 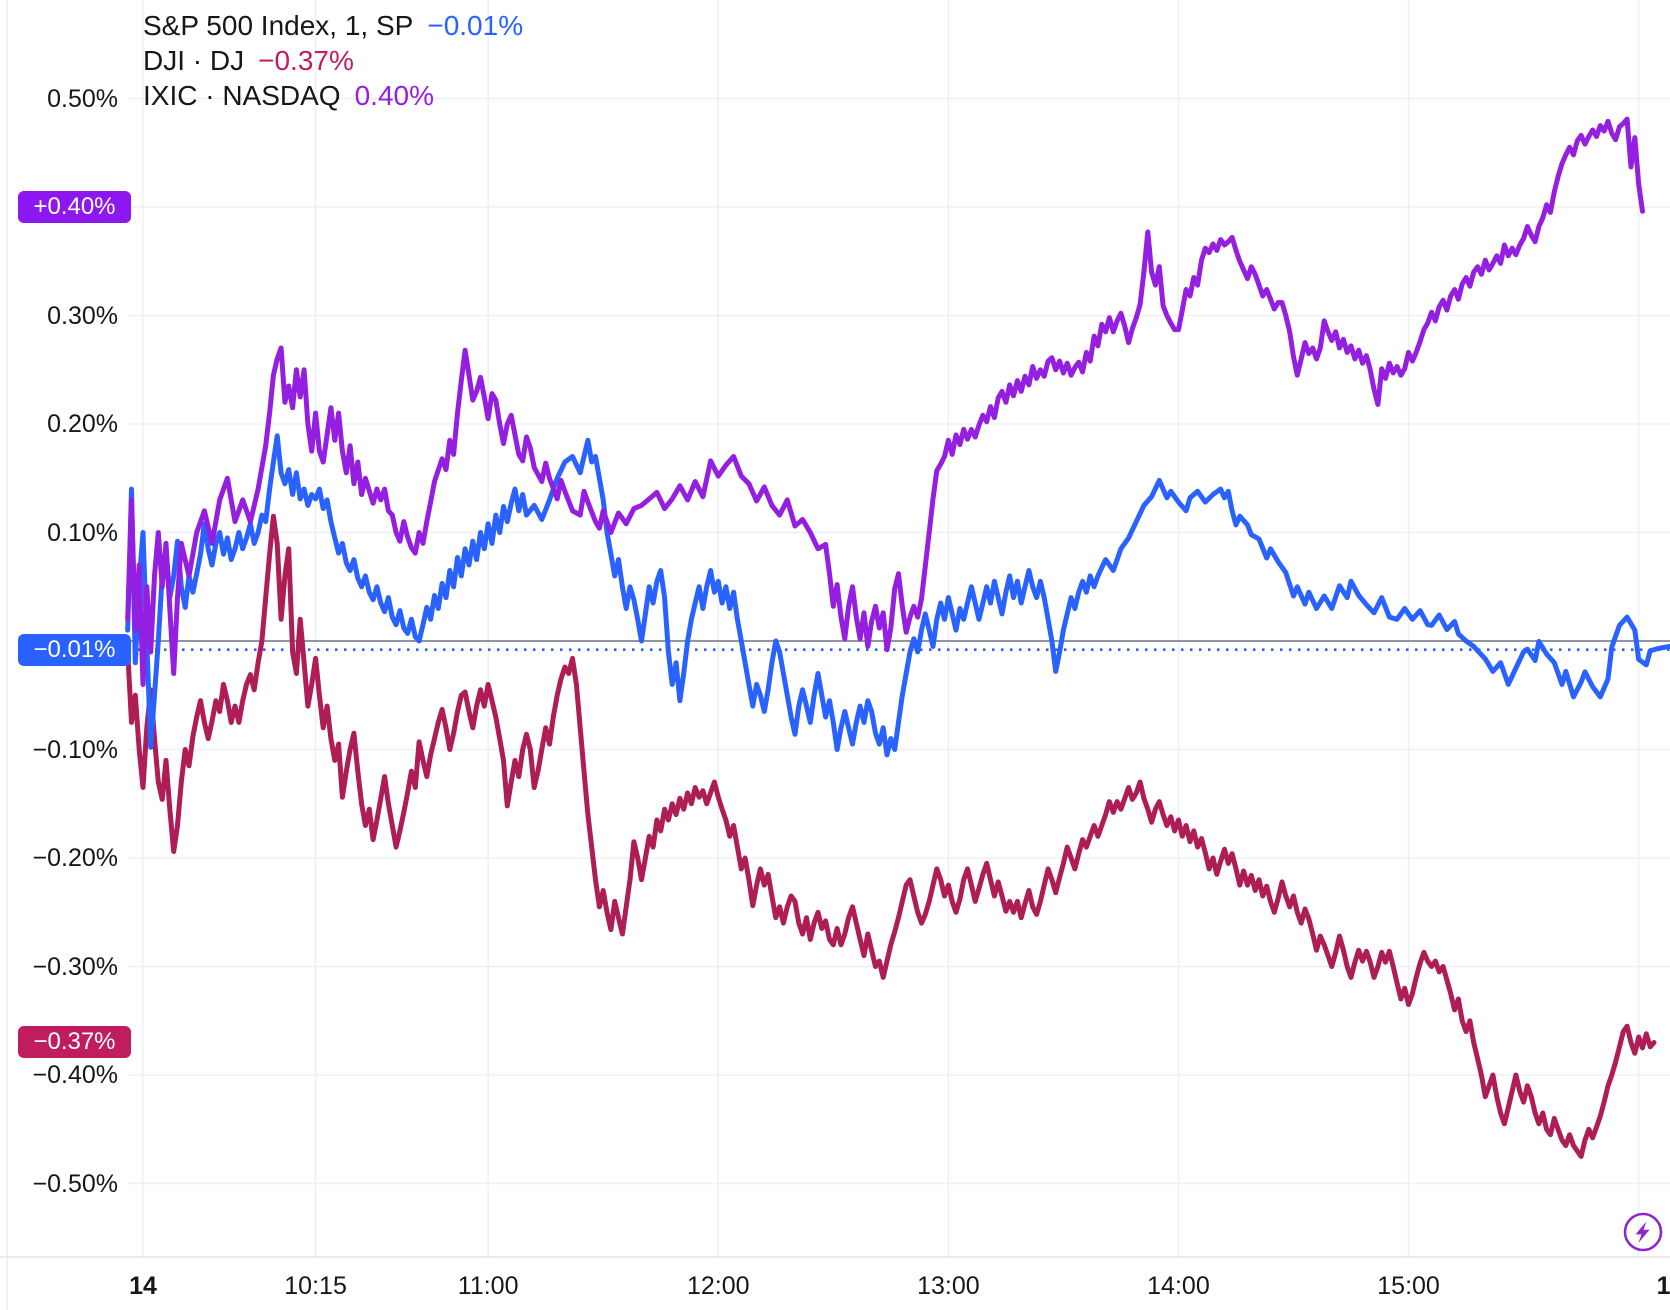 What do you see at coordinates (488, 1286) in the screenshot?
I see `time-axis-label: 11:00` at bounding box center [488, 1286].